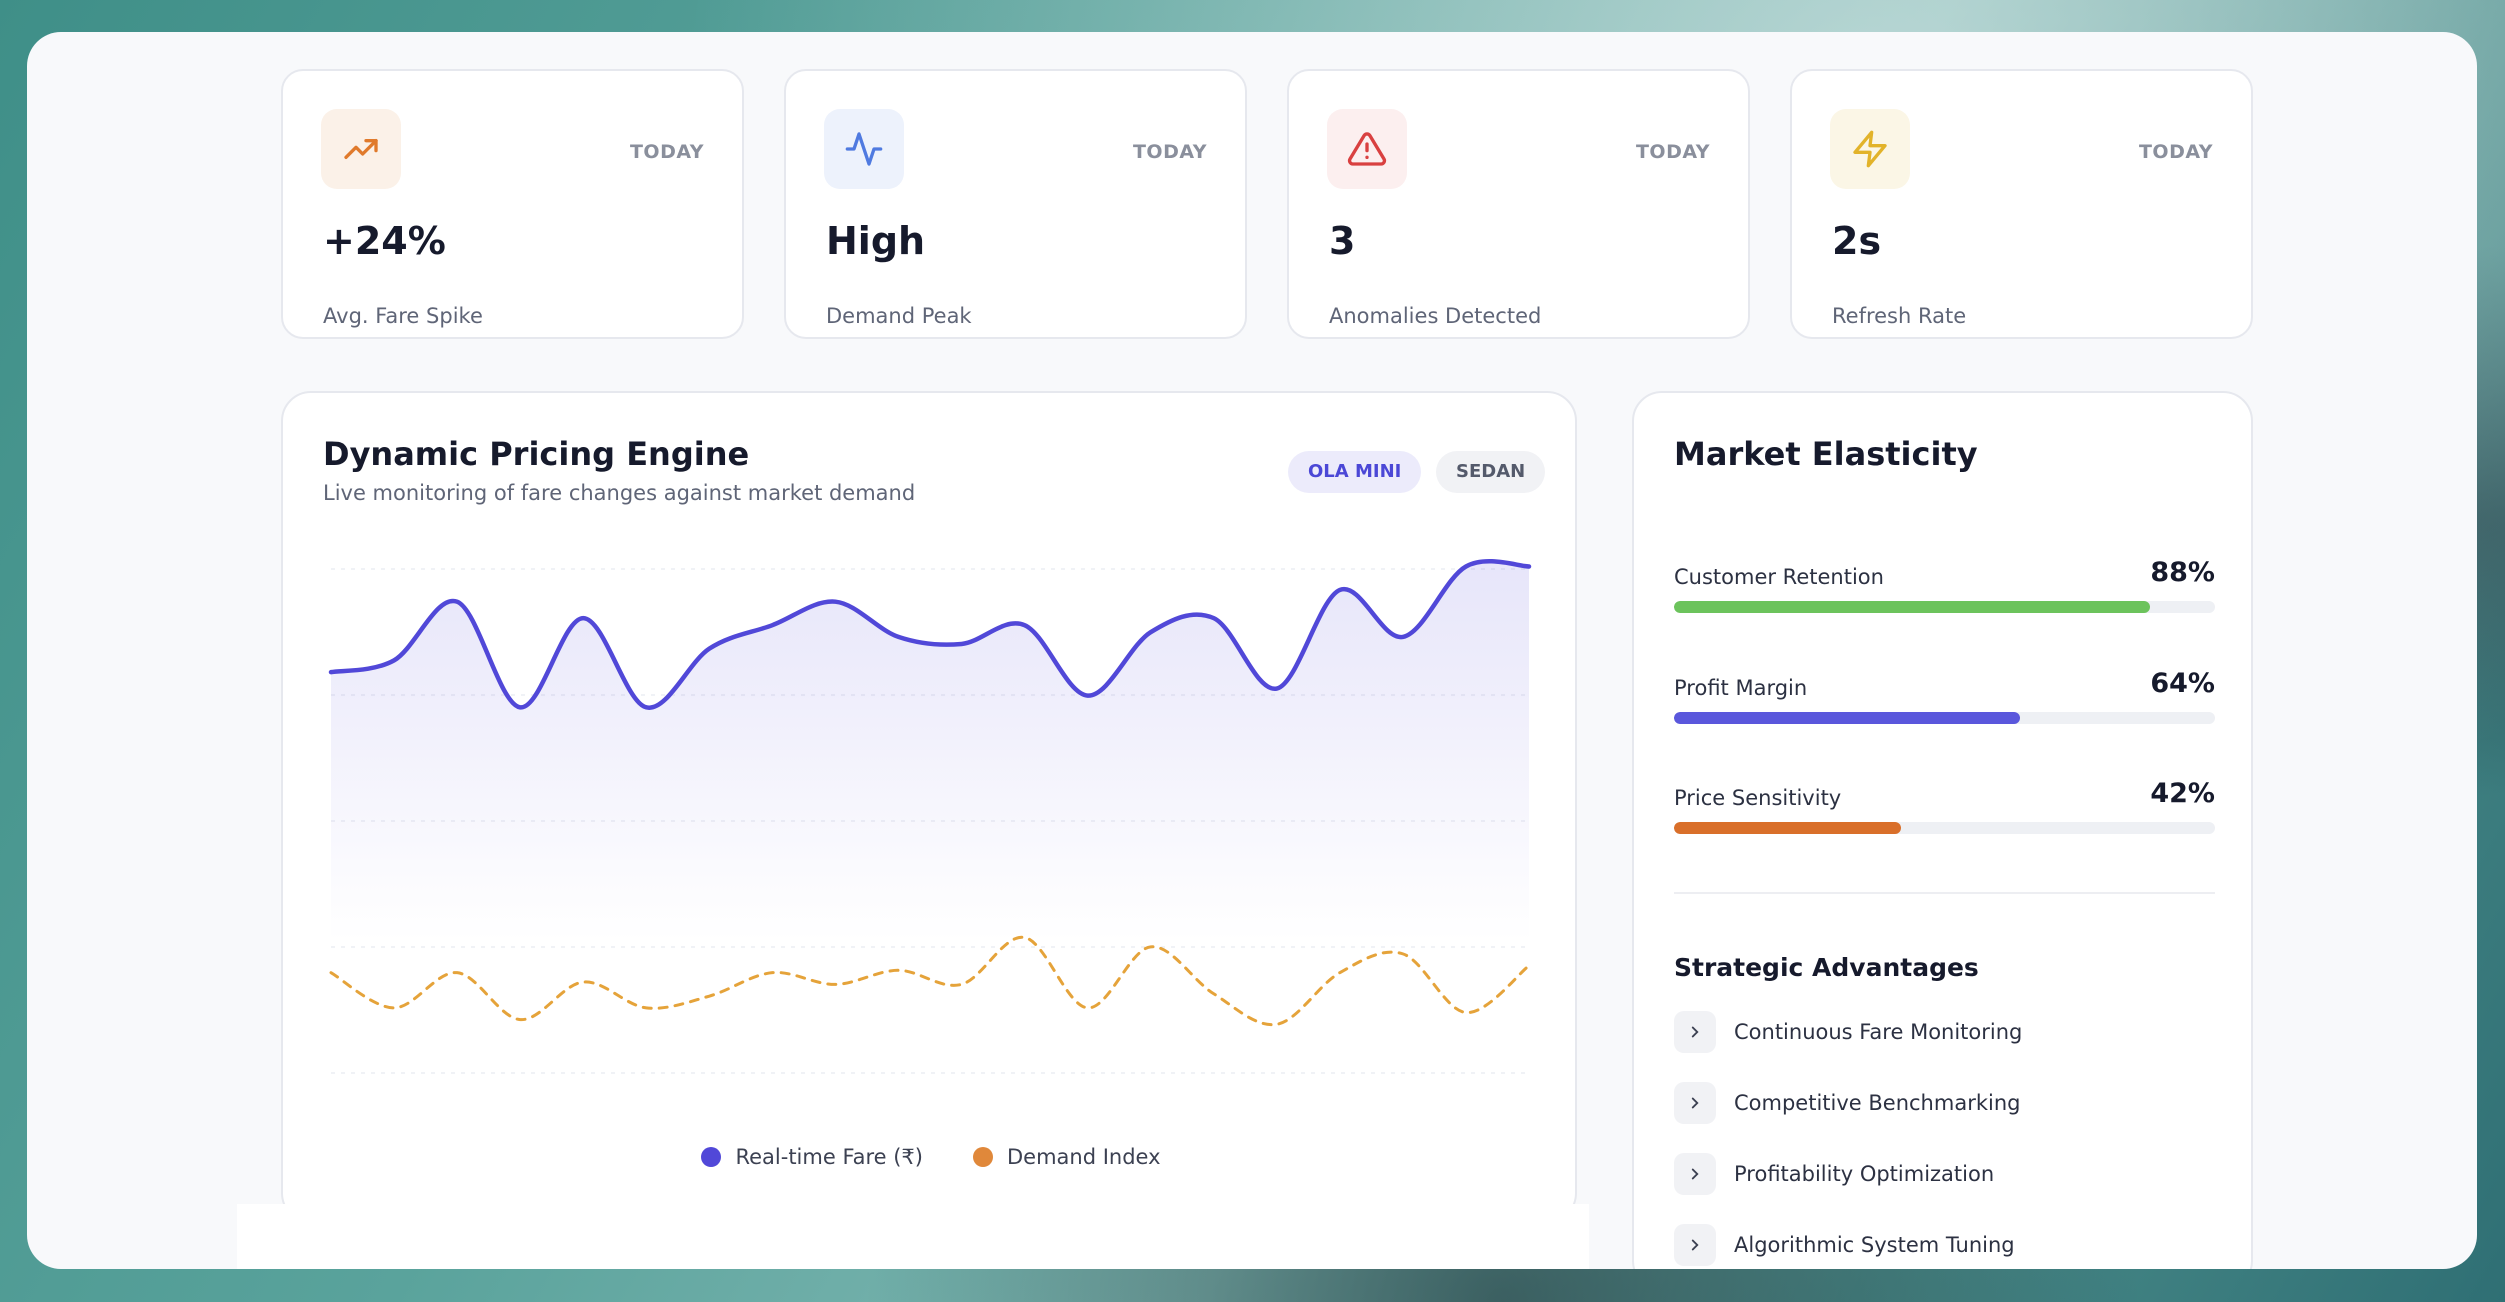 This screenshot has height=1302, width=2505. I want to click on advantage-item: Continuous Fare Monitoring, so click(1848, 1032).